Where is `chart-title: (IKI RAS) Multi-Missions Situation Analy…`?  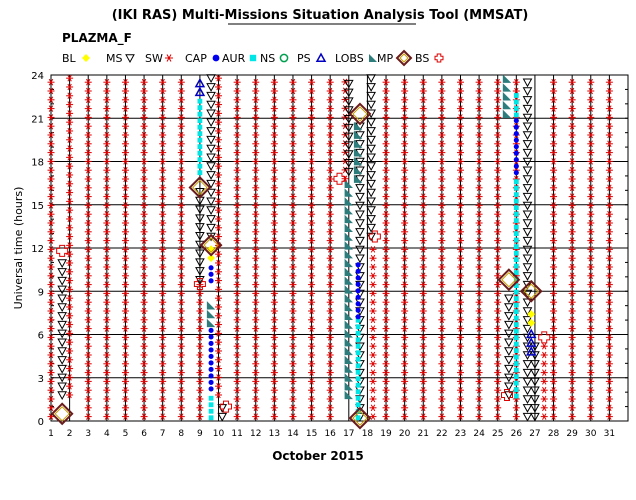 chart-title: (IKI RAS) Multi-Missions Situation Analy… is located at coordinates (320, 15).